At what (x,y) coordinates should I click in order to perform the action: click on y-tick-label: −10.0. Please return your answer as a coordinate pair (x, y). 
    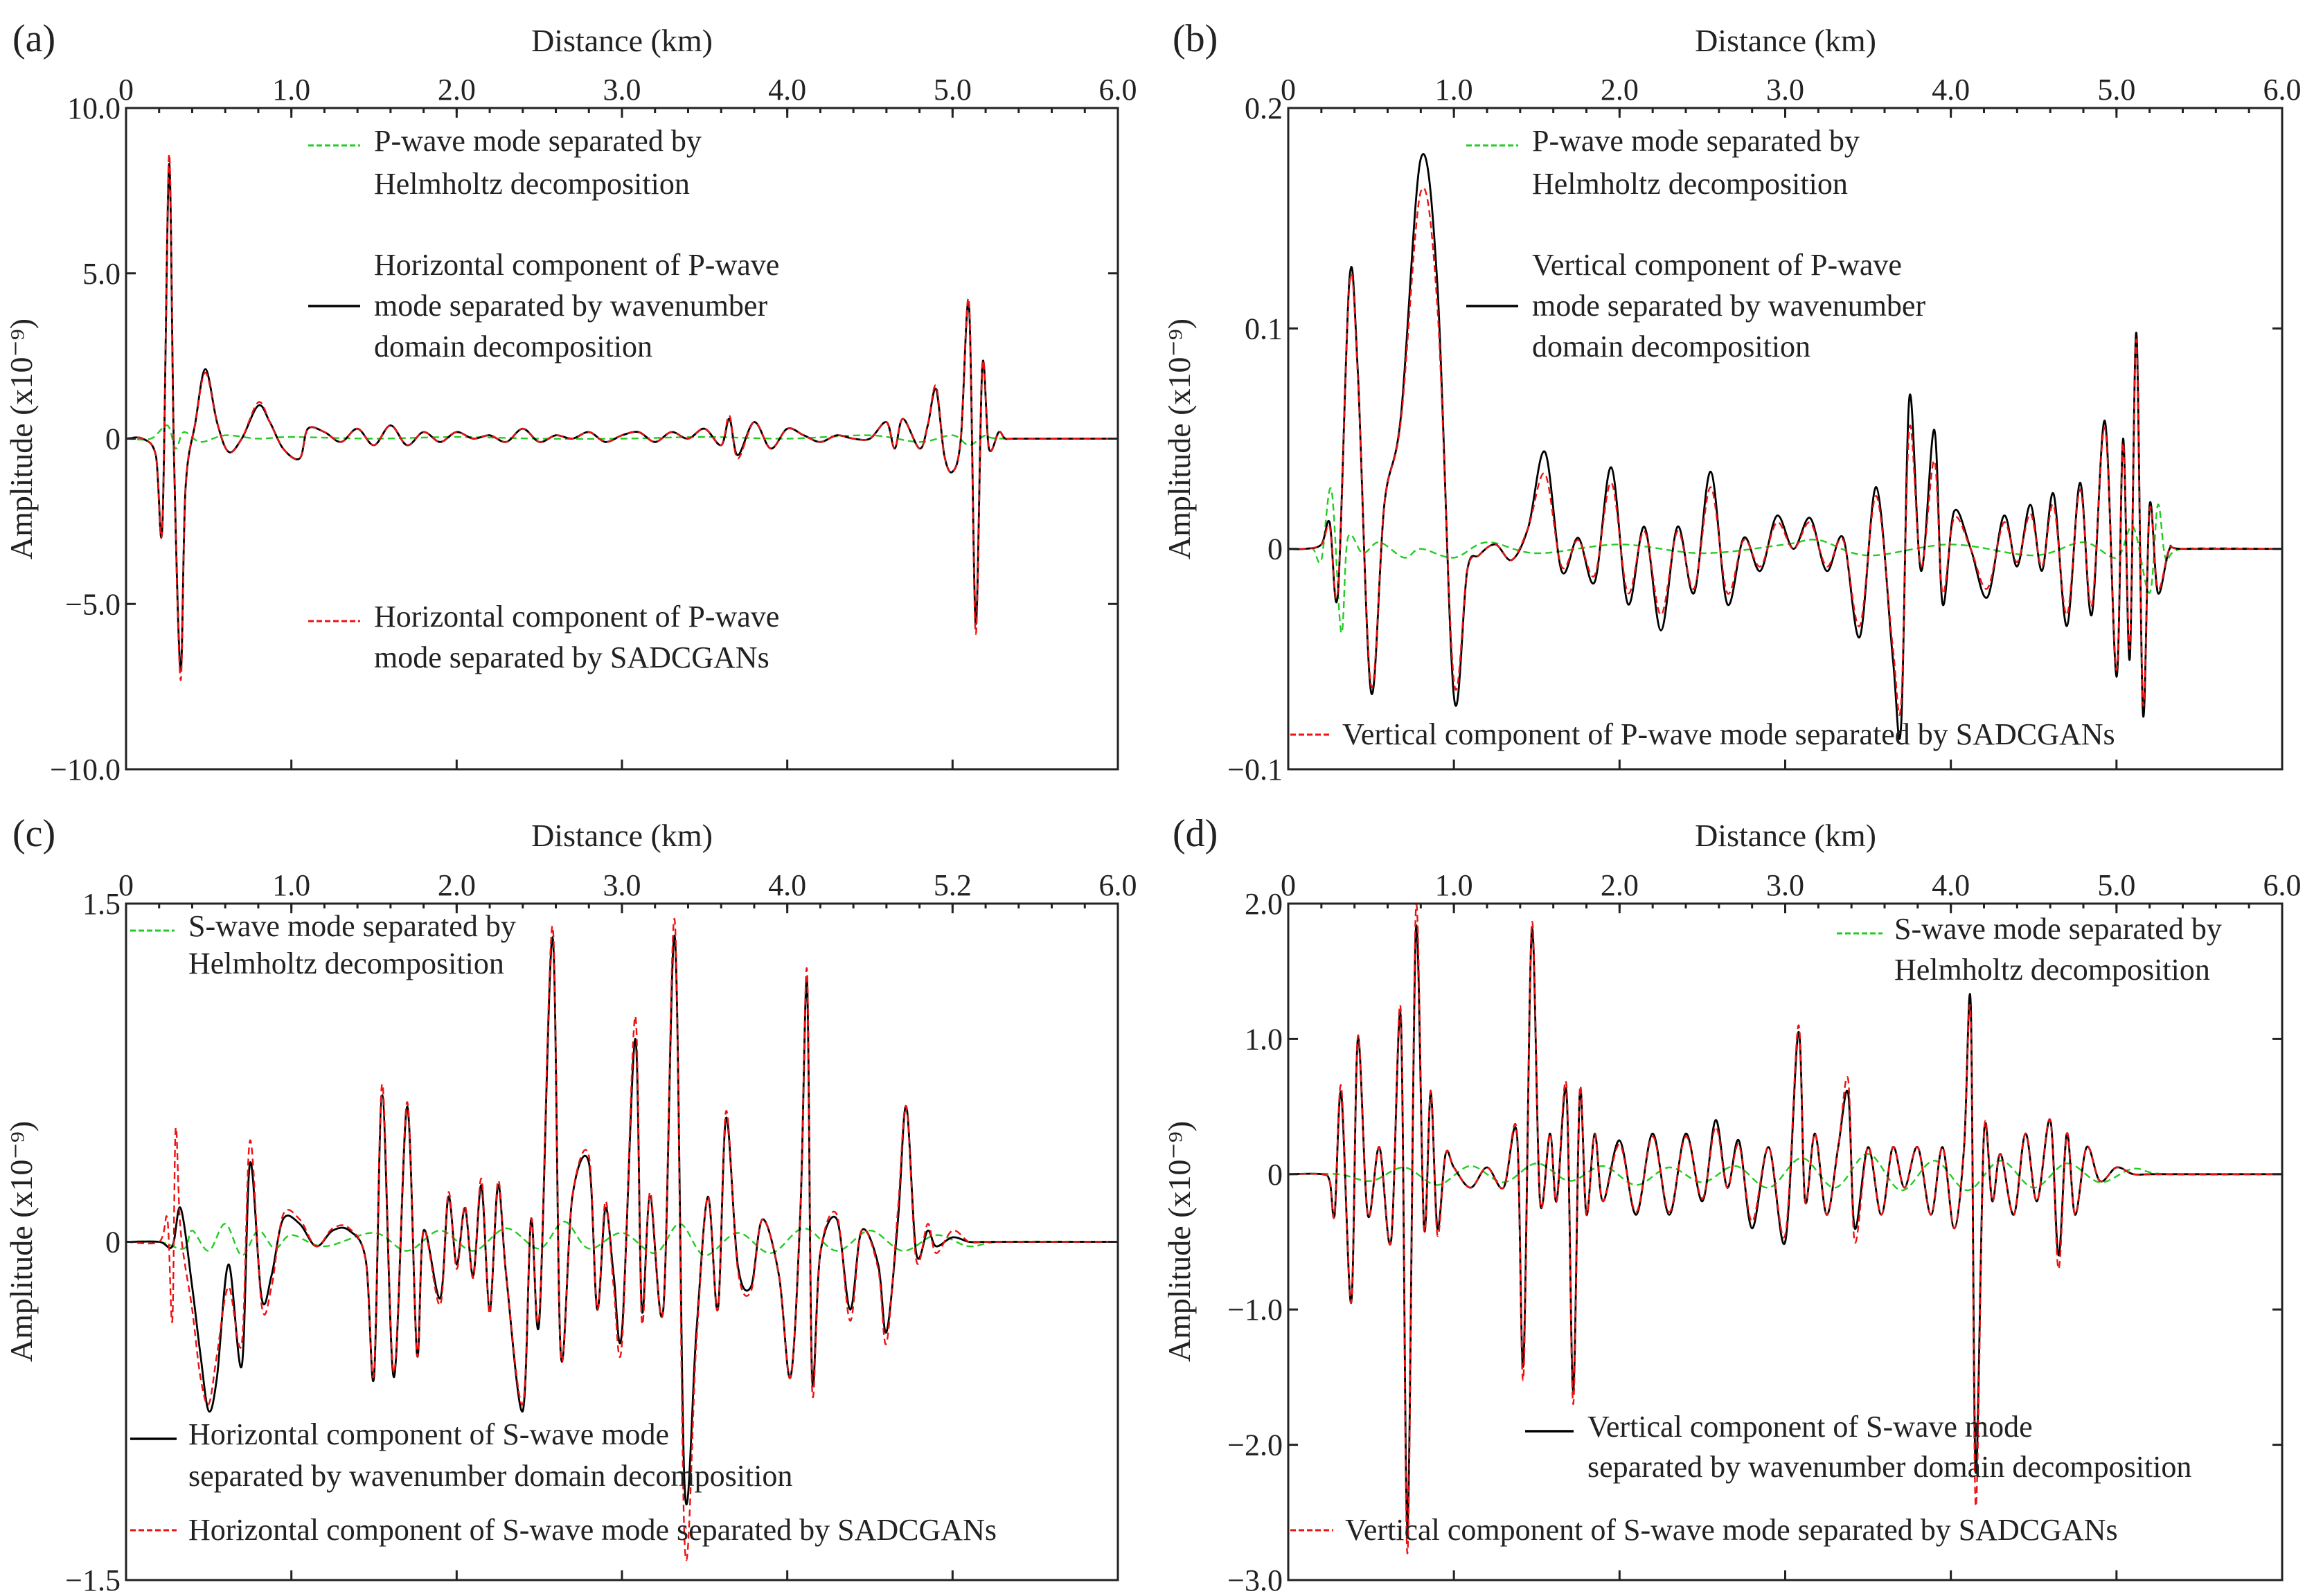
    Looking at the image, I should click on (85, 770).